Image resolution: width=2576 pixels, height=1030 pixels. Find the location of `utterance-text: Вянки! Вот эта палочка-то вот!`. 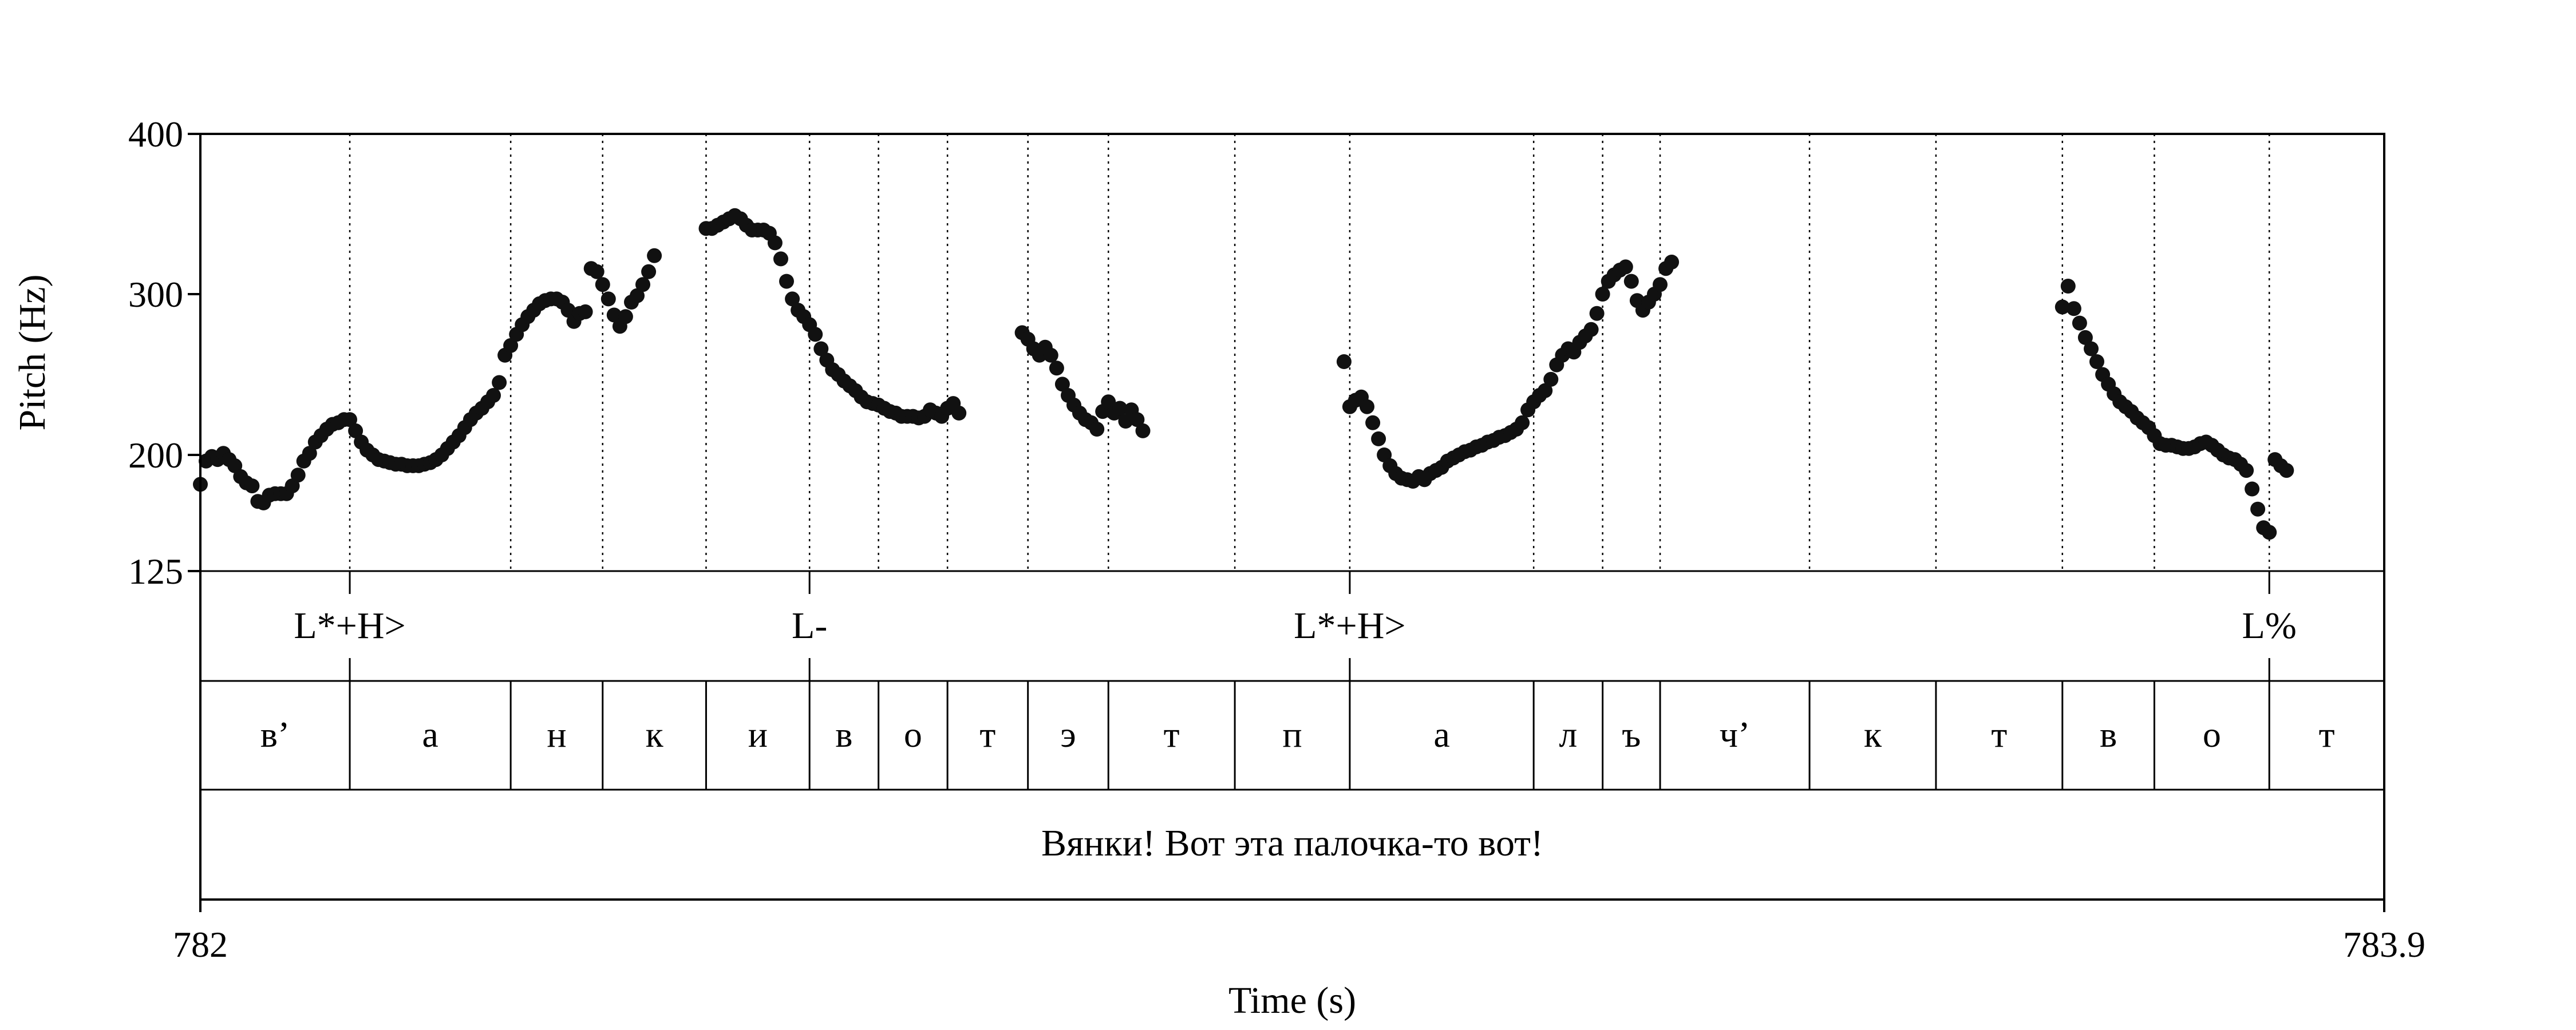

utterance-text: Вянки! Вот эта палочка-то вот! is located at coordinates (1292, 843).